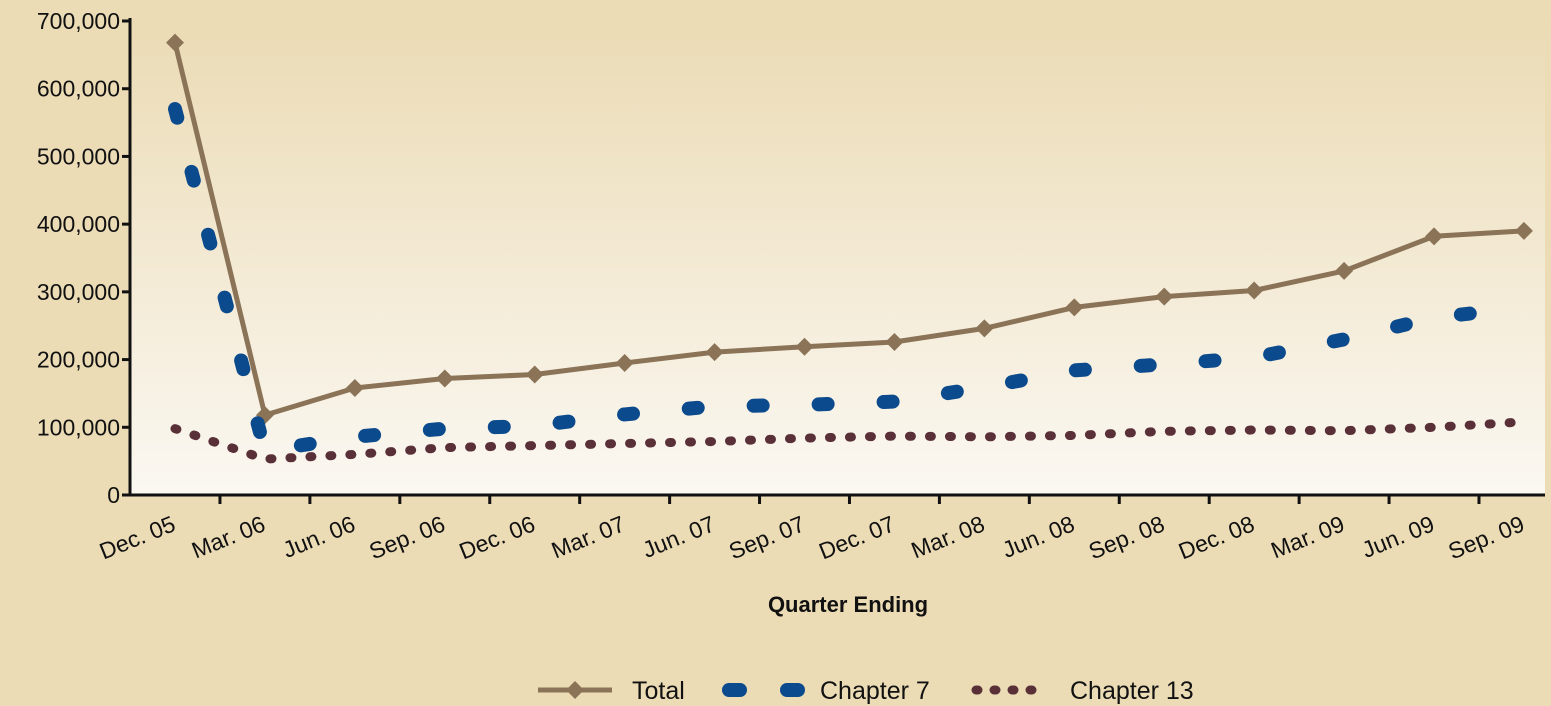  Describe the element at coordinates (848, 604) in the screenshot. I see `x-axis-title: Quarter Ending` at that location.